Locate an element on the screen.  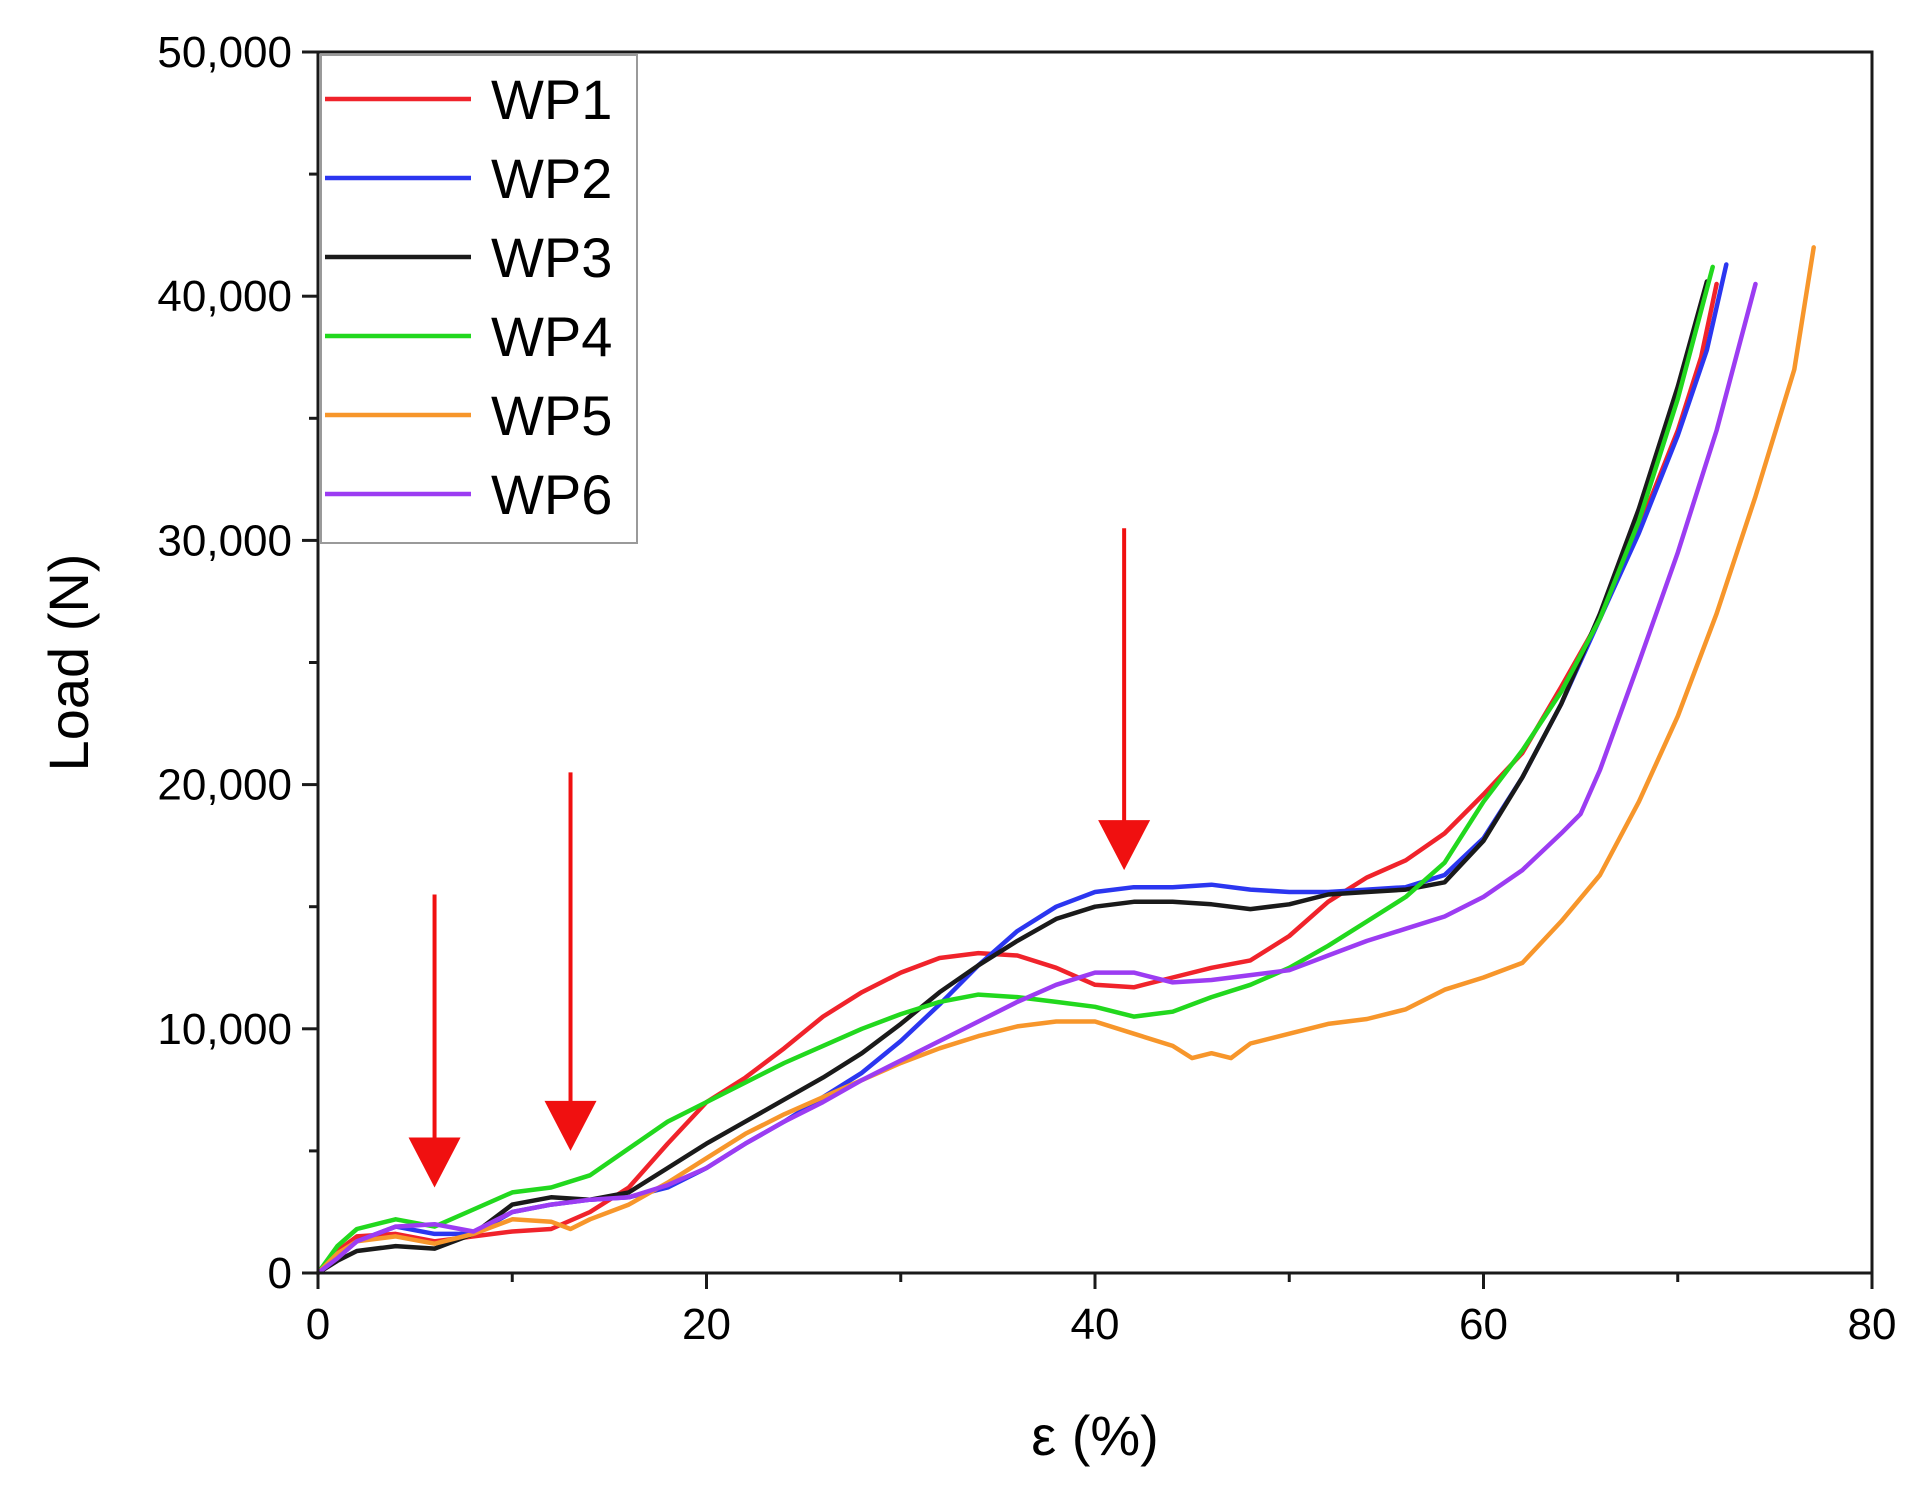
y-tick-label: 10,000 is located at coordinates (224, 1029).